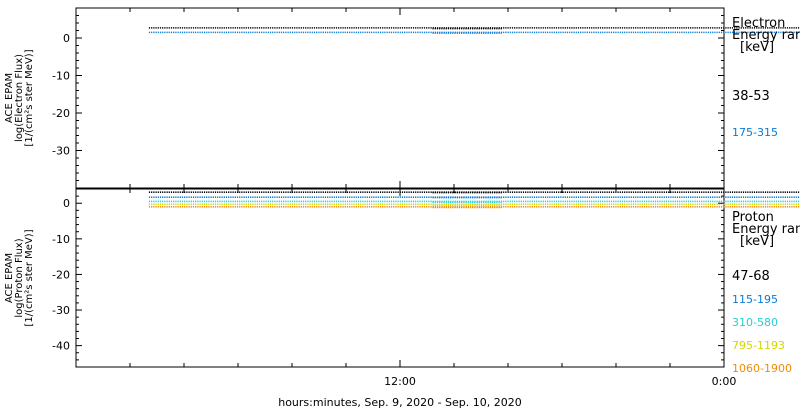 The image size is (800, 414). I want to click on x-tick-label: 12:00, so click(400, 381).